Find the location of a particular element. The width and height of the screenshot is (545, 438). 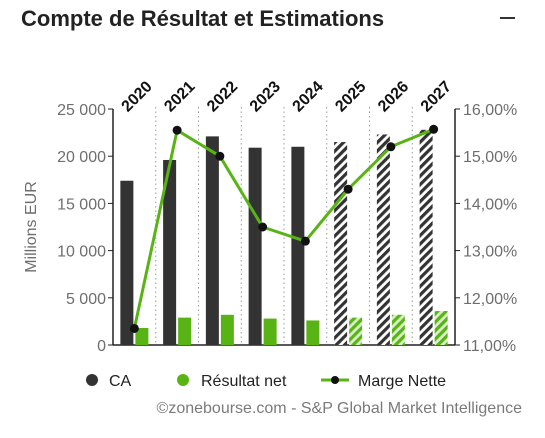

legend-resultat-net-marker is located at coordinates (183, 380).